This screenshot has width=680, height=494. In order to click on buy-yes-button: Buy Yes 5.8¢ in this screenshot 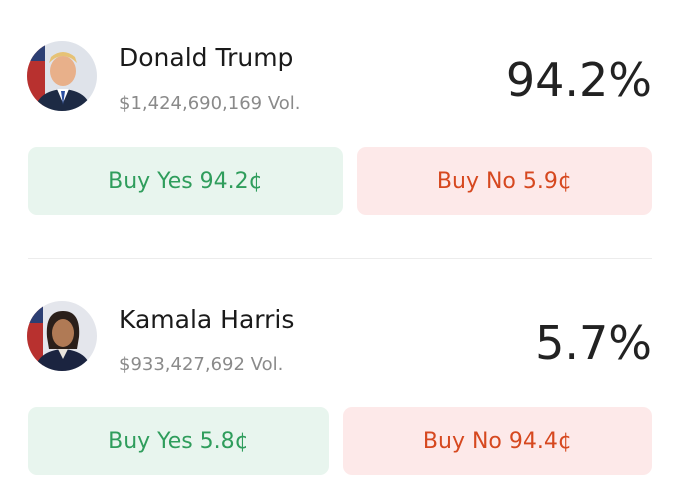, I will do `click(178, 441)`.